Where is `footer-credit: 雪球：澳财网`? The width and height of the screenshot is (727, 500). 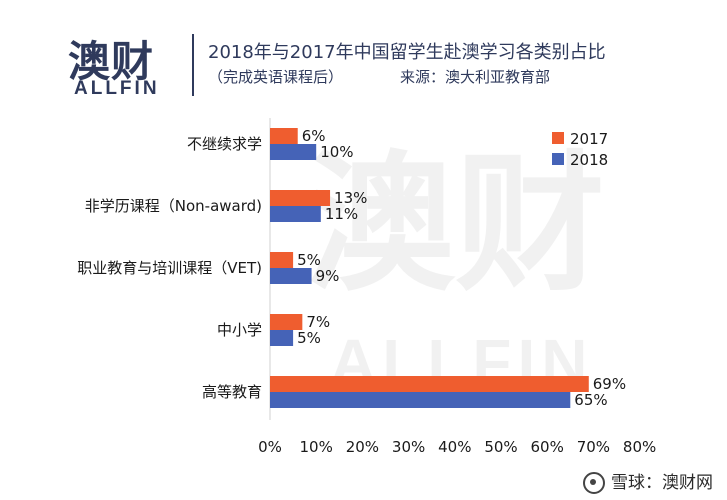
footer-credit: 雪球：澳财网 is located at coordinates (648, 481).